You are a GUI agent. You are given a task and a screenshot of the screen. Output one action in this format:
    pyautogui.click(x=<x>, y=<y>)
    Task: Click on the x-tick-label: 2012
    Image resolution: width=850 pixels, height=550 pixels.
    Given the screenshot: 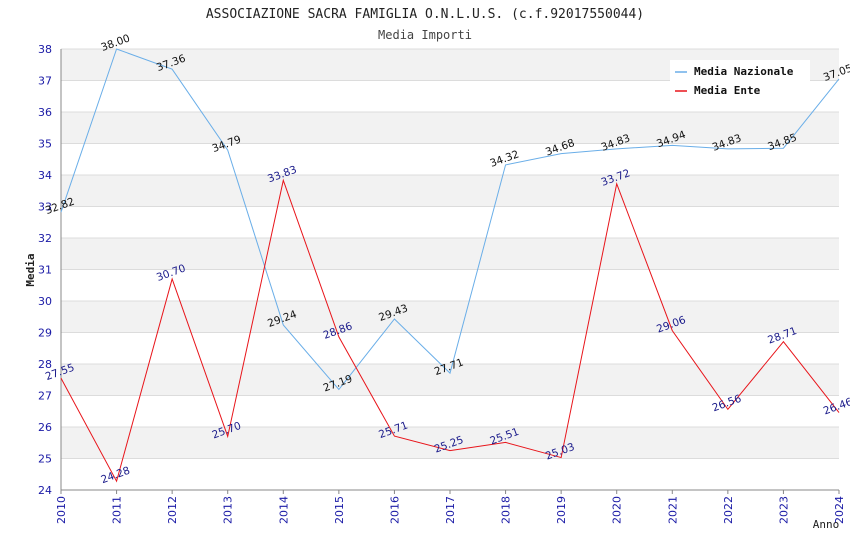 What is the action you would take?
    pyautogui.click(x=172, y=510)
    